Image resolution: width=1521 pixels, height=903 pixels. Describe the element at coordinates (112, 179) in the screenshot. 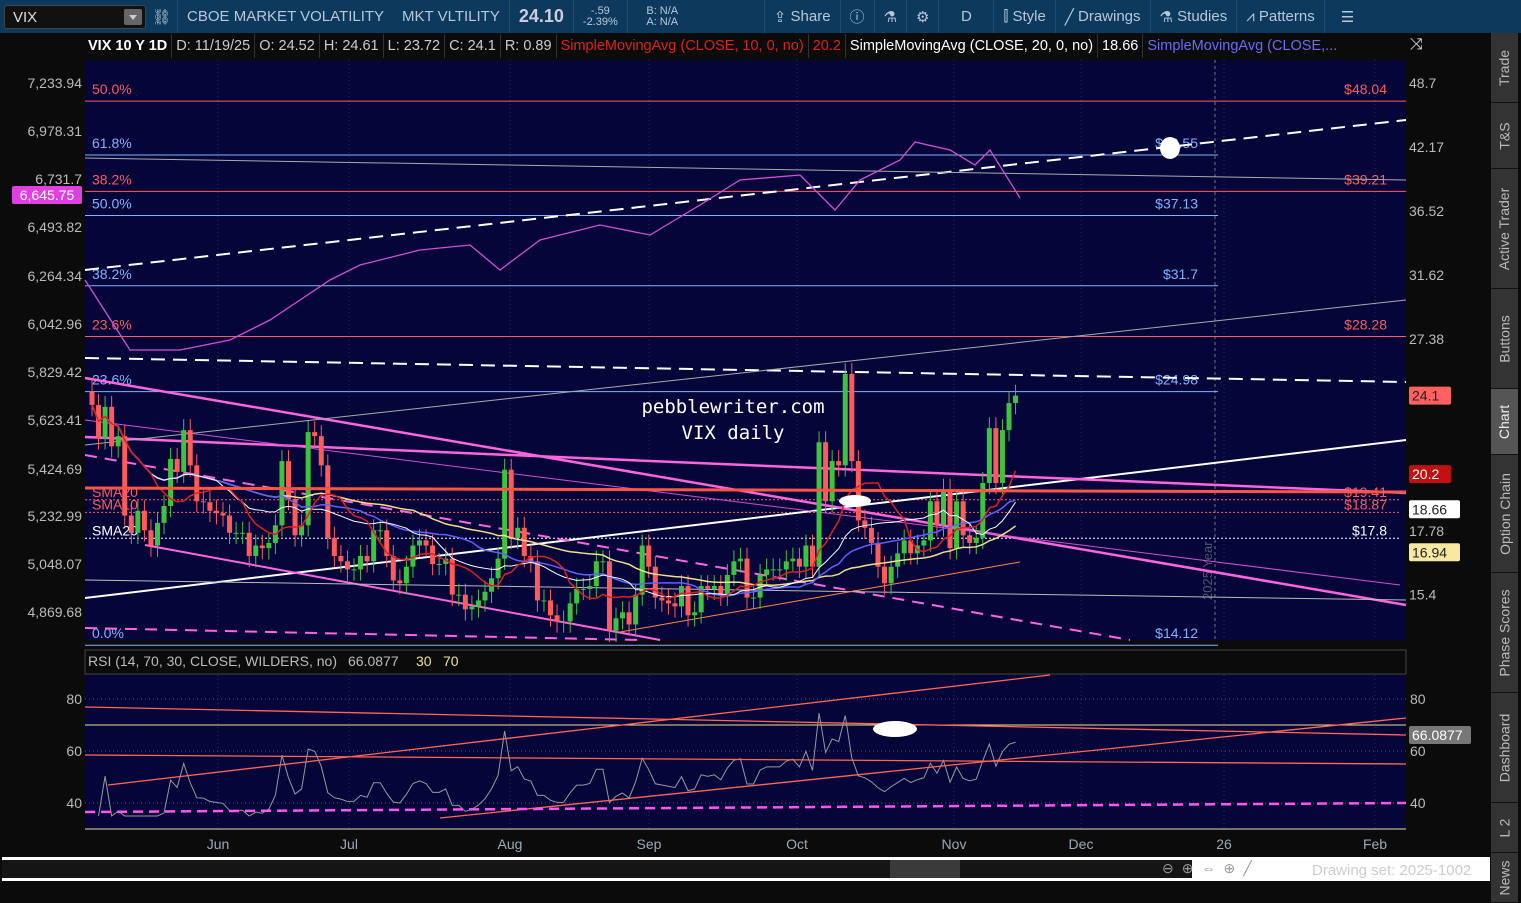

I see `fib-percent: 38.2%` at that location.